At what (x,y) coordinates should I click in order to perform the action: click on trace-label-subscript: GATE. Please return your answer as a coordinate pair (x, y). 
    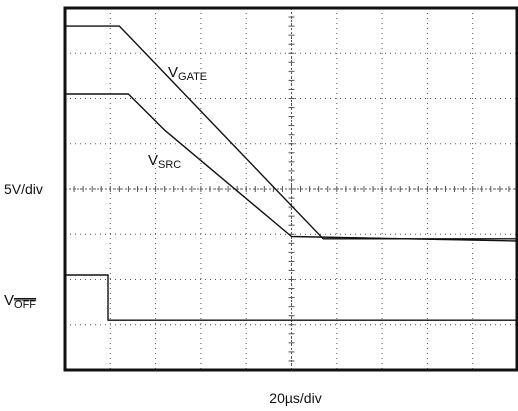
    Looking at the image, I should click on (192, 77).